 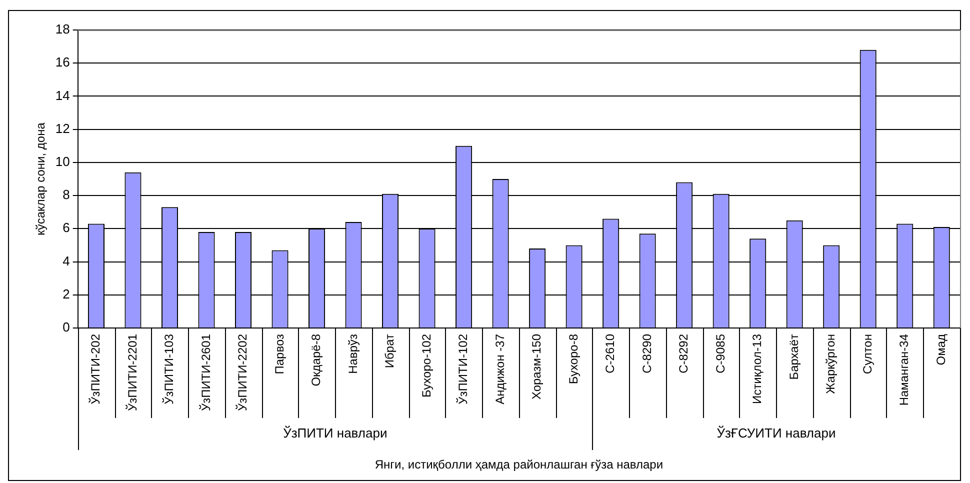 I want to click on x-tick-label: Ибрат, so click(x=389, y=350).